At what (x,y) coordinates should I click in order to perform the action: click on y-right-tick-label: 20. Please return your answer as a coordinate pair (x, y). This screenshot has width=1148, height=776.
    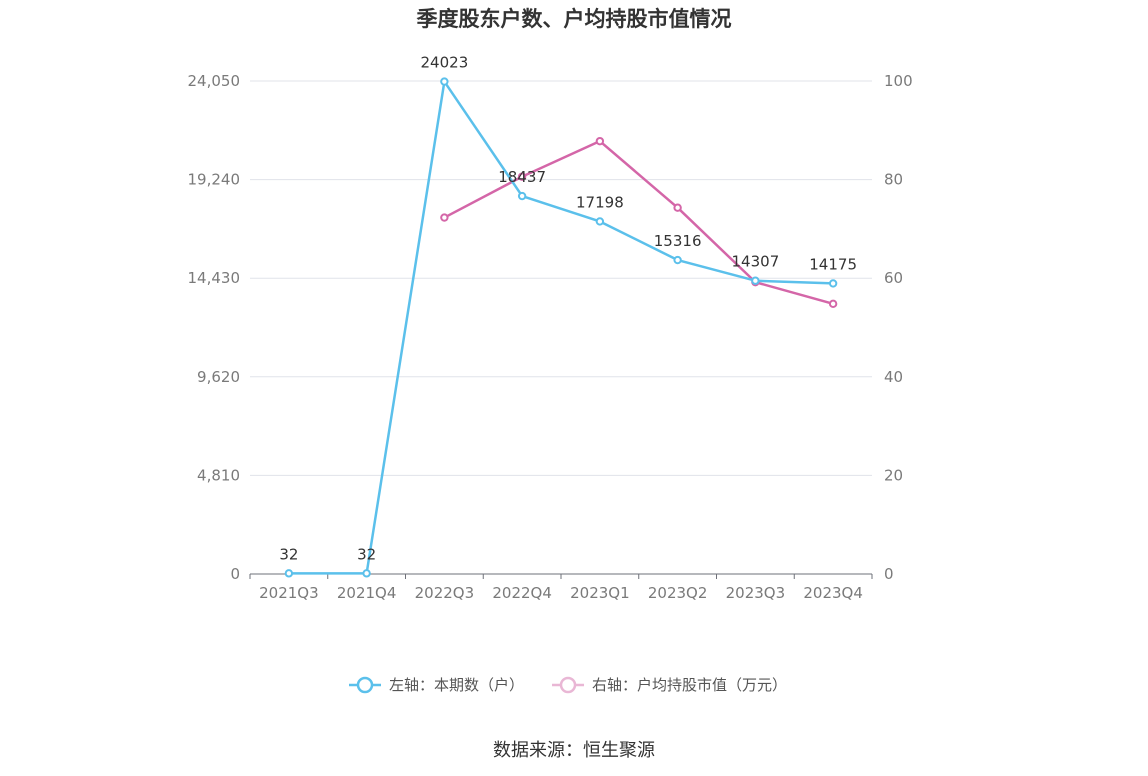
    Looking at the image, I should click on (893, 475).